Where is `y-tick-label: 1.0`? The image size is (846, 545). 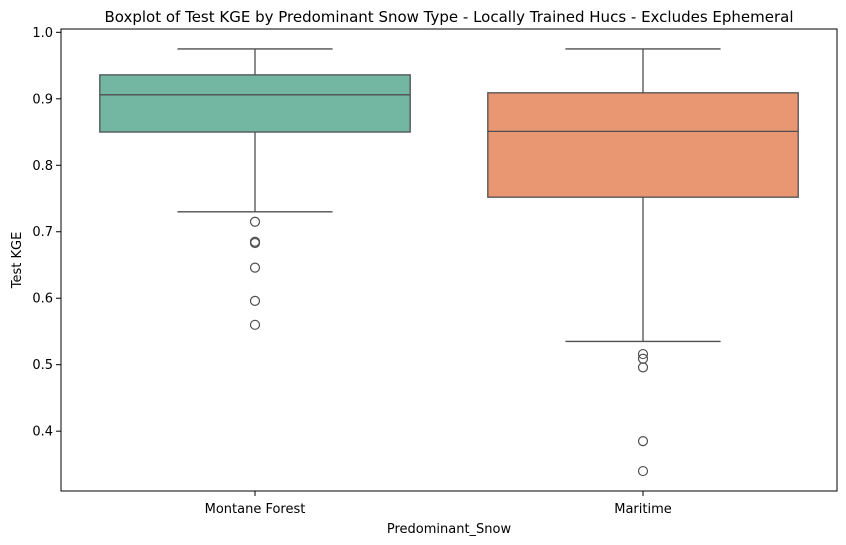 y-tick-label: 1.0 is located at coordinates (42, 33).